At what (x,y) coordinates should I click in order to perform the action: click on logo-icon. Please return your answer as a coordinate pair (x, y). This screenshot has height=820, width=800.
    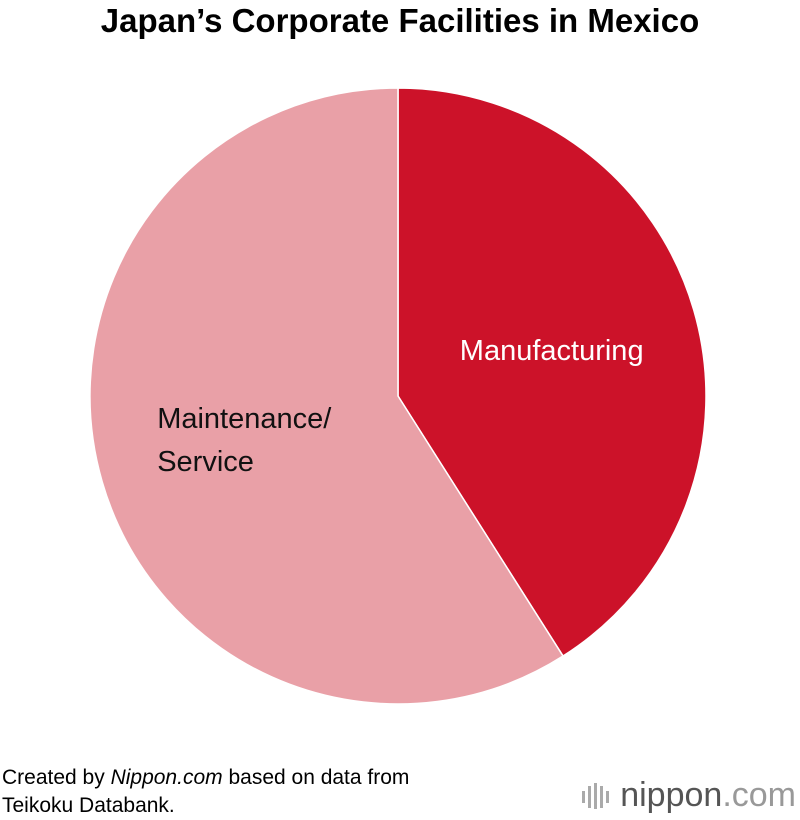
    Looking at the image, I should click on (596, 795).